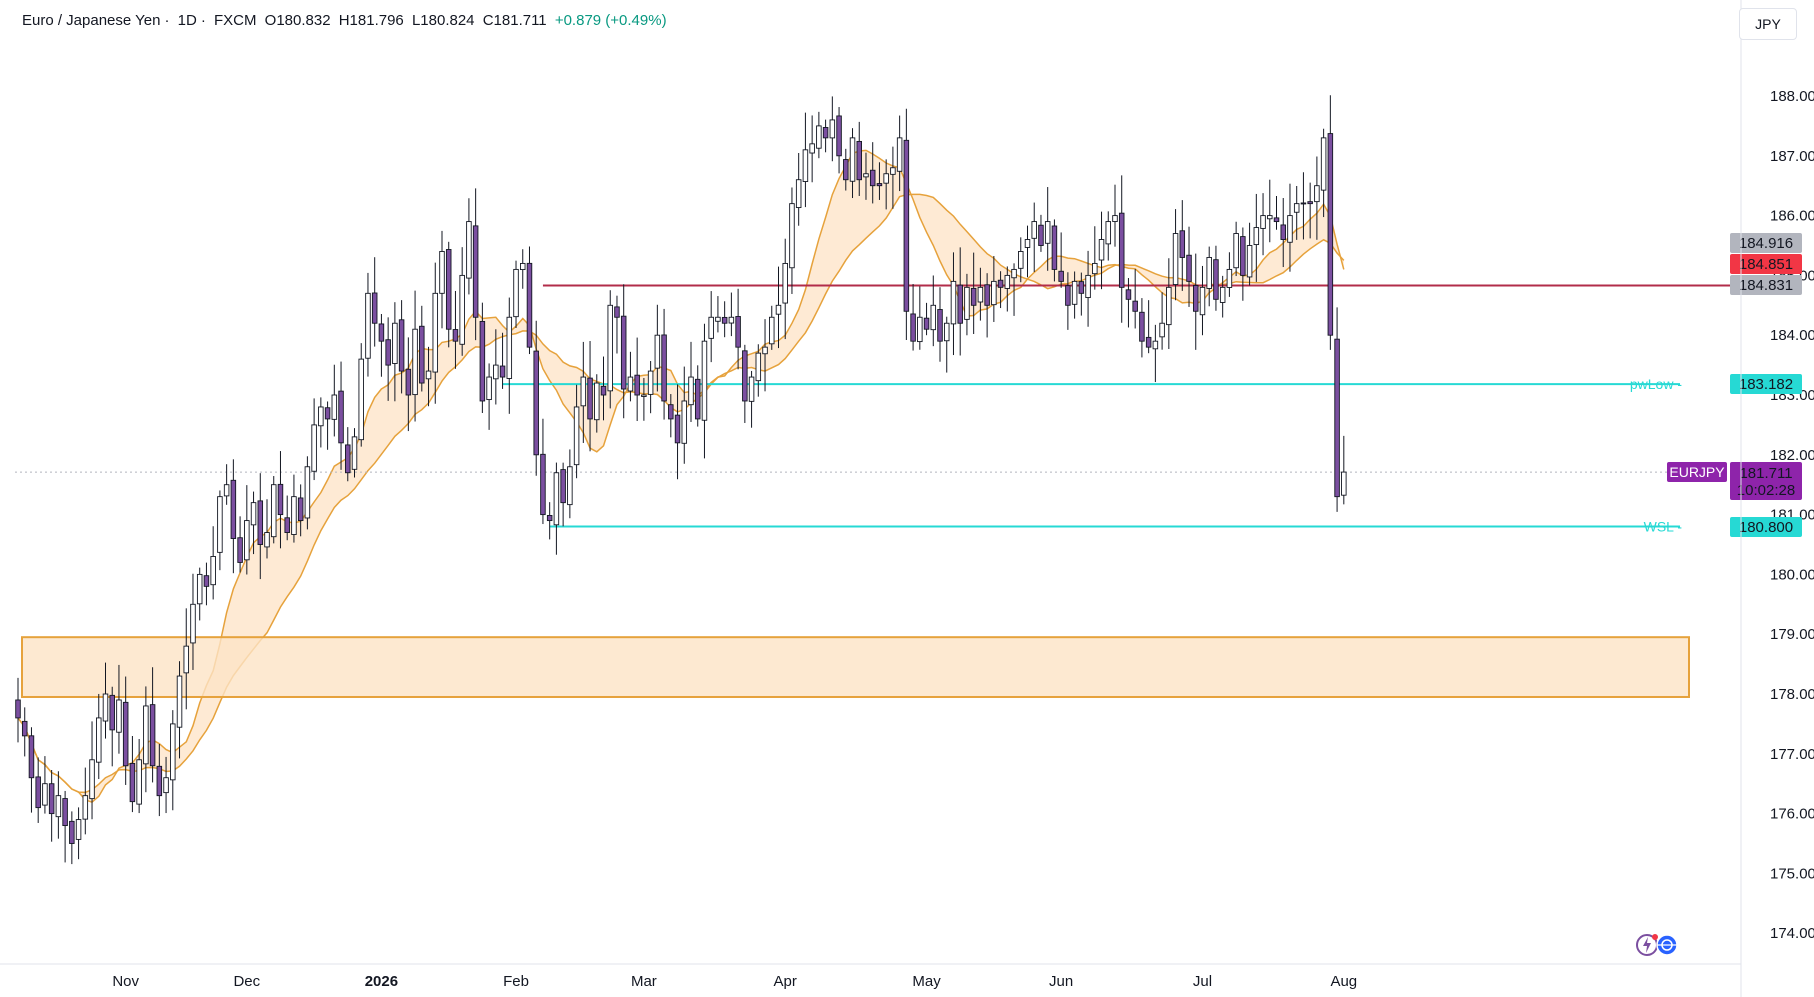 This screenshot has width=1814, height=997. I want to click on supply-demand-zone, so click(855, 667).